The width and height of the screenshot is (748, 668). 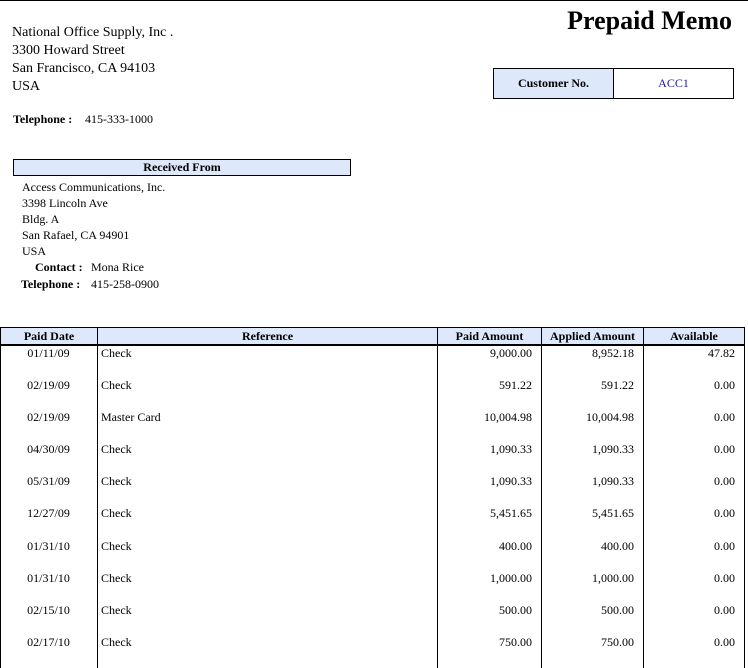 I want to click on table-cell: 02/15/10, so click(x=48, y=610).